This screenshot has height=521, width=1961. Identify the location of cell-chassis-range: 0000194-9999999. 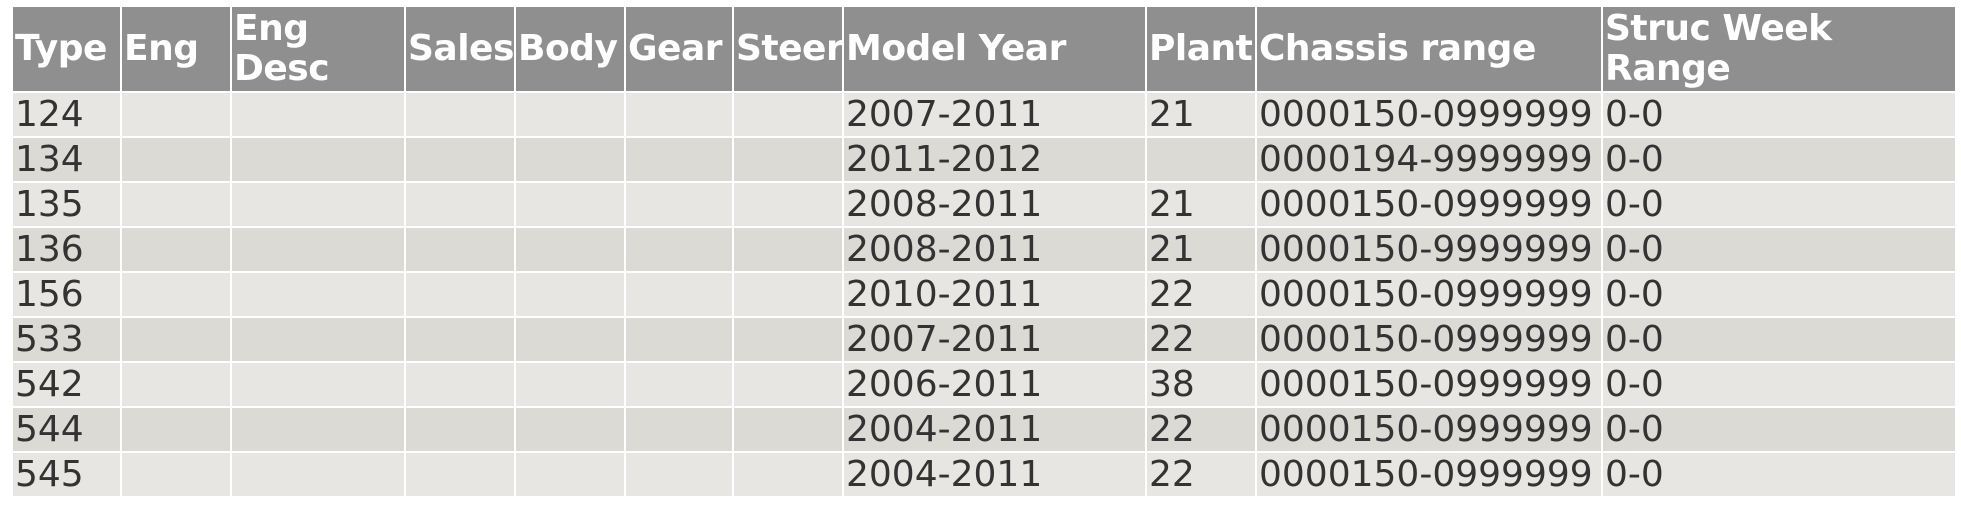
(1429, 159).